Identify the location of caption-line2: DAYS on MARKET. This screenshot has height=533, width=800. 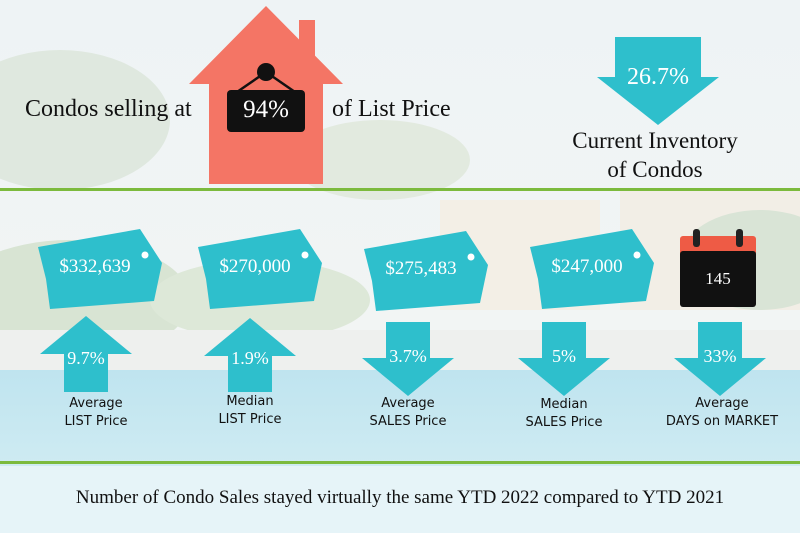
(722, 421).